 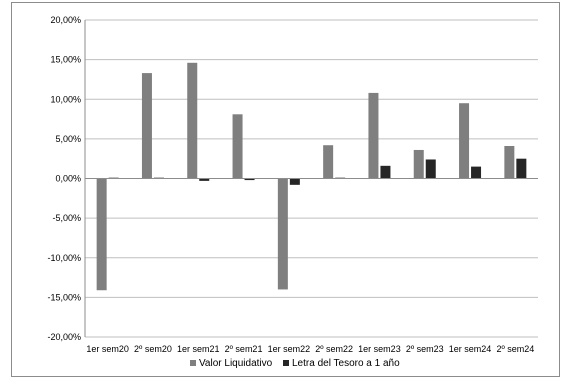 I want to click on x-tick-label: 2º sem21, so click(x=244, y=349).